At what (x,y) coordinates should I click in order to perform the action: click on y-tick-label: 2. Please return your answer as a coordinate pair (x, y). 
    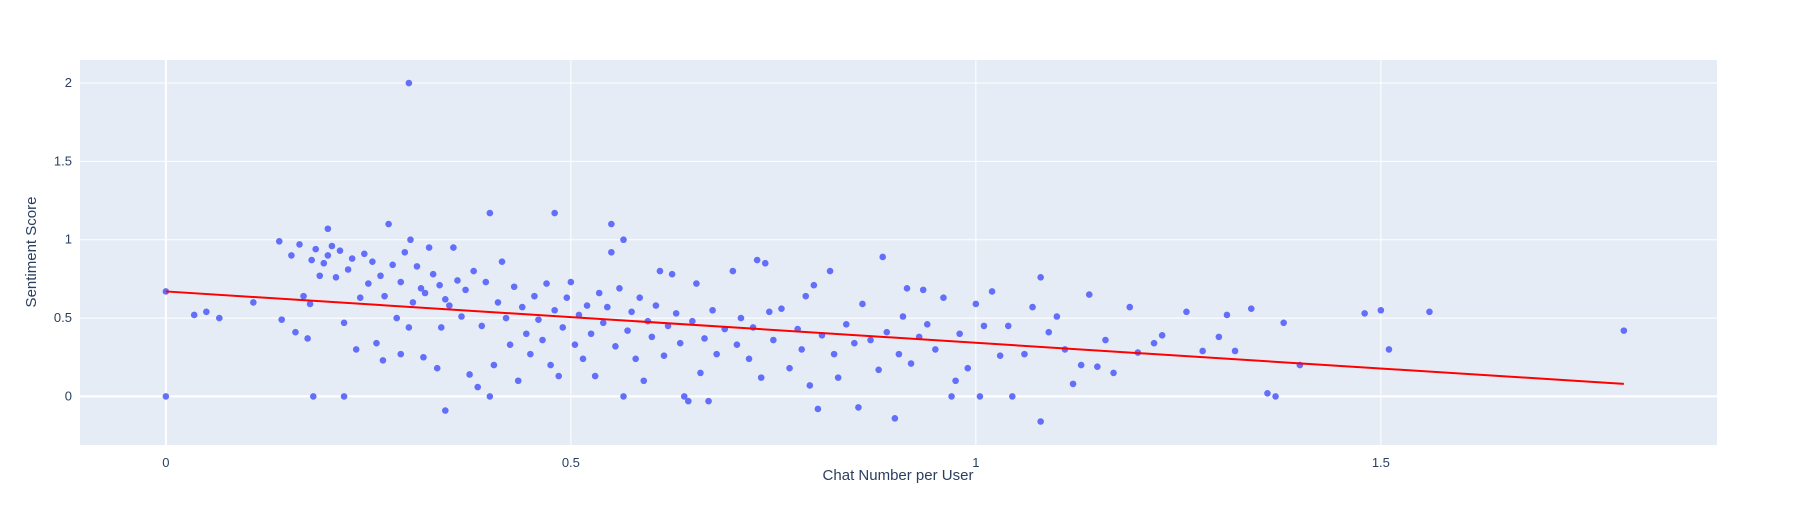
    Looking at the image, I should click on (68, 82).